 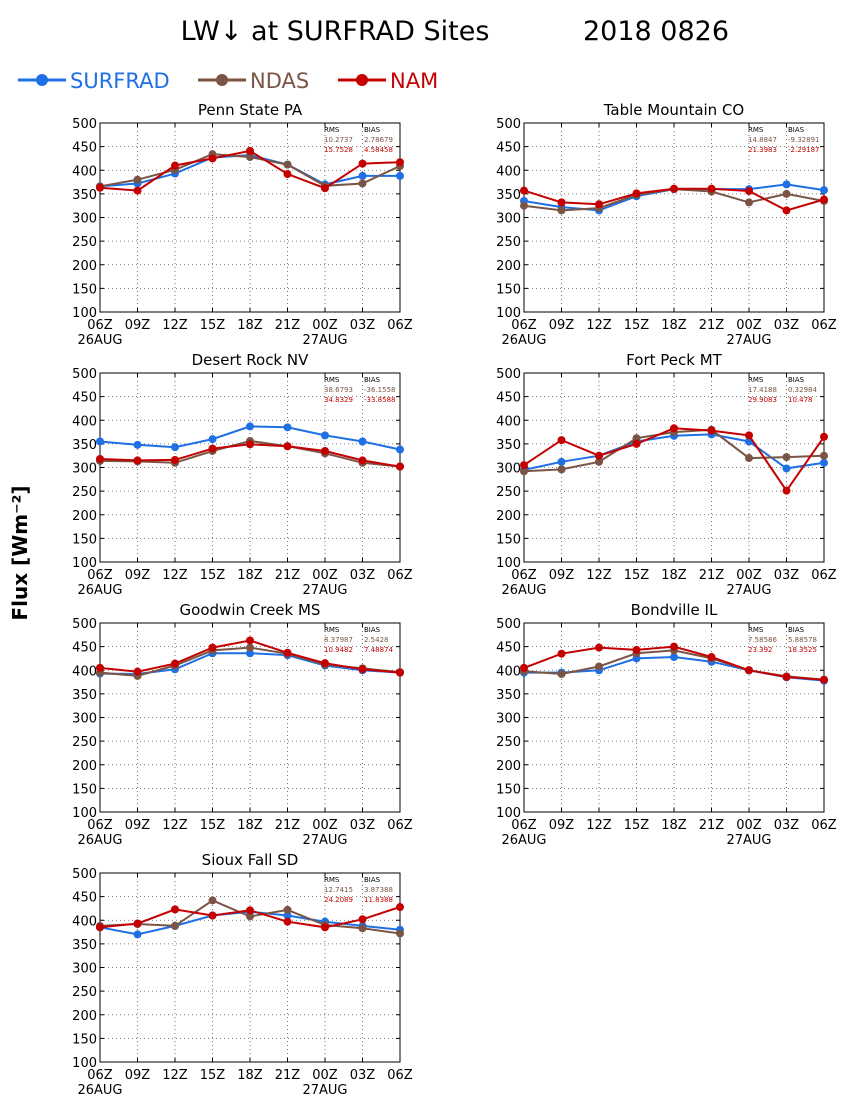 I want to click on legend-label: NAM, so click(x=414, y=81).